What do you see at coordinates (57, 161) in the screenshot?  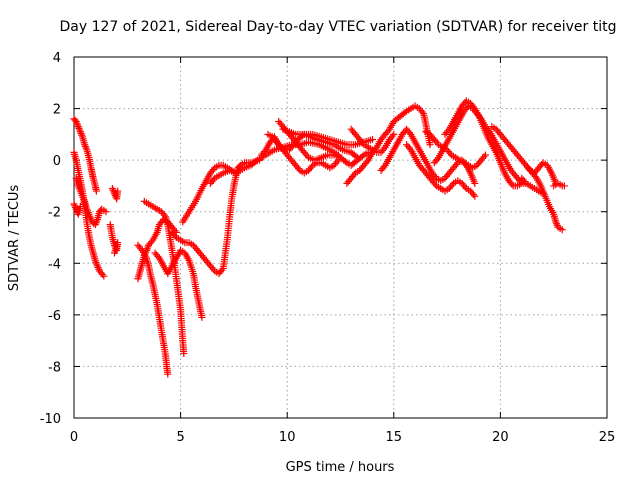 I see `y-tick-label: 0` at bounding box center [57, 161].